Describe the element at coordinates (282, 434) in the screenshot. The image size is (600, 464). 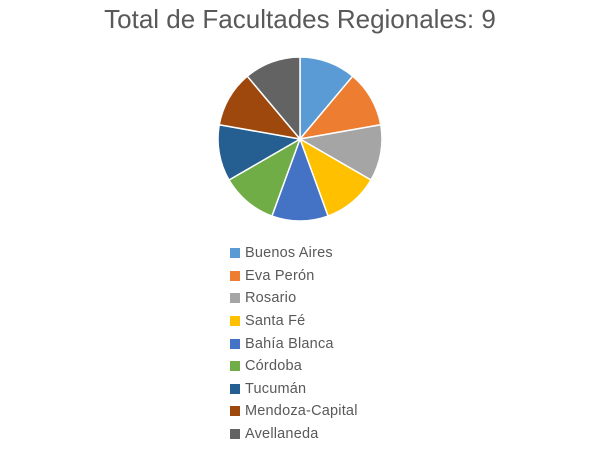
I see `legend-label: Avellaneda` at that location.